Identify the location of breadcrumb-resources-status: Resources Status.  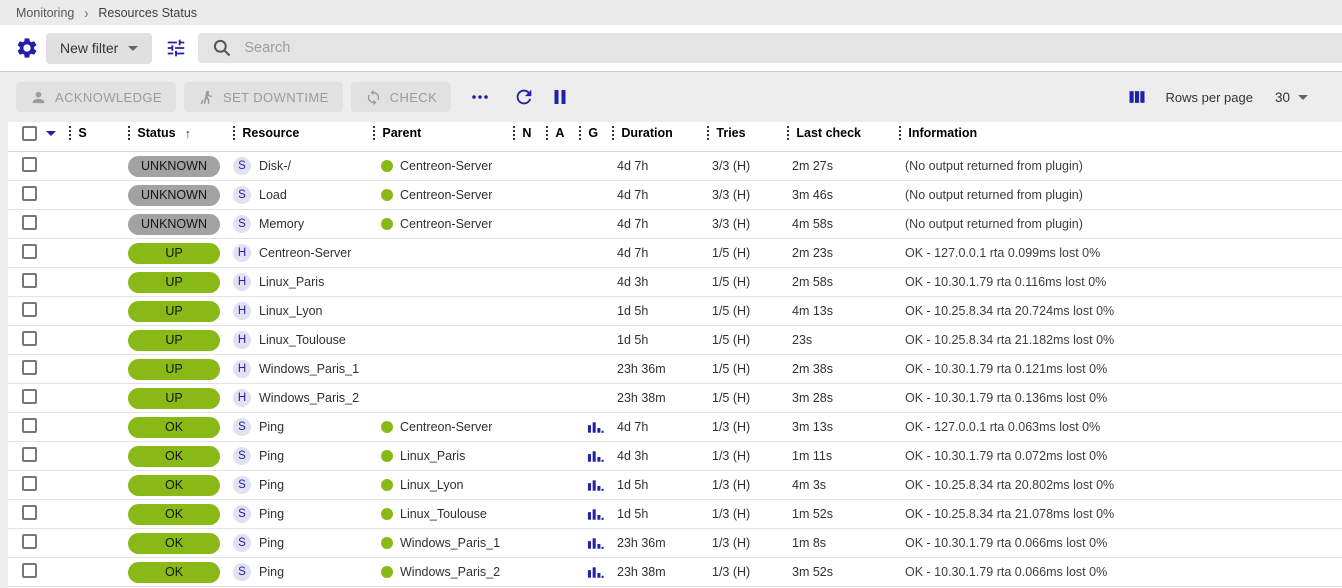
(148, 12).